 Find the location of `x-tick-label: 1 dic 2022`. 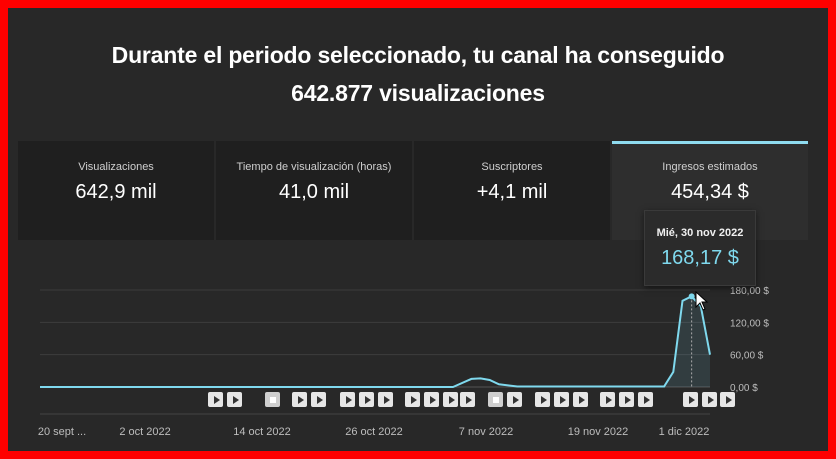

x-tick-label: 1 dic 2022 is located at coordinates (684, 432).